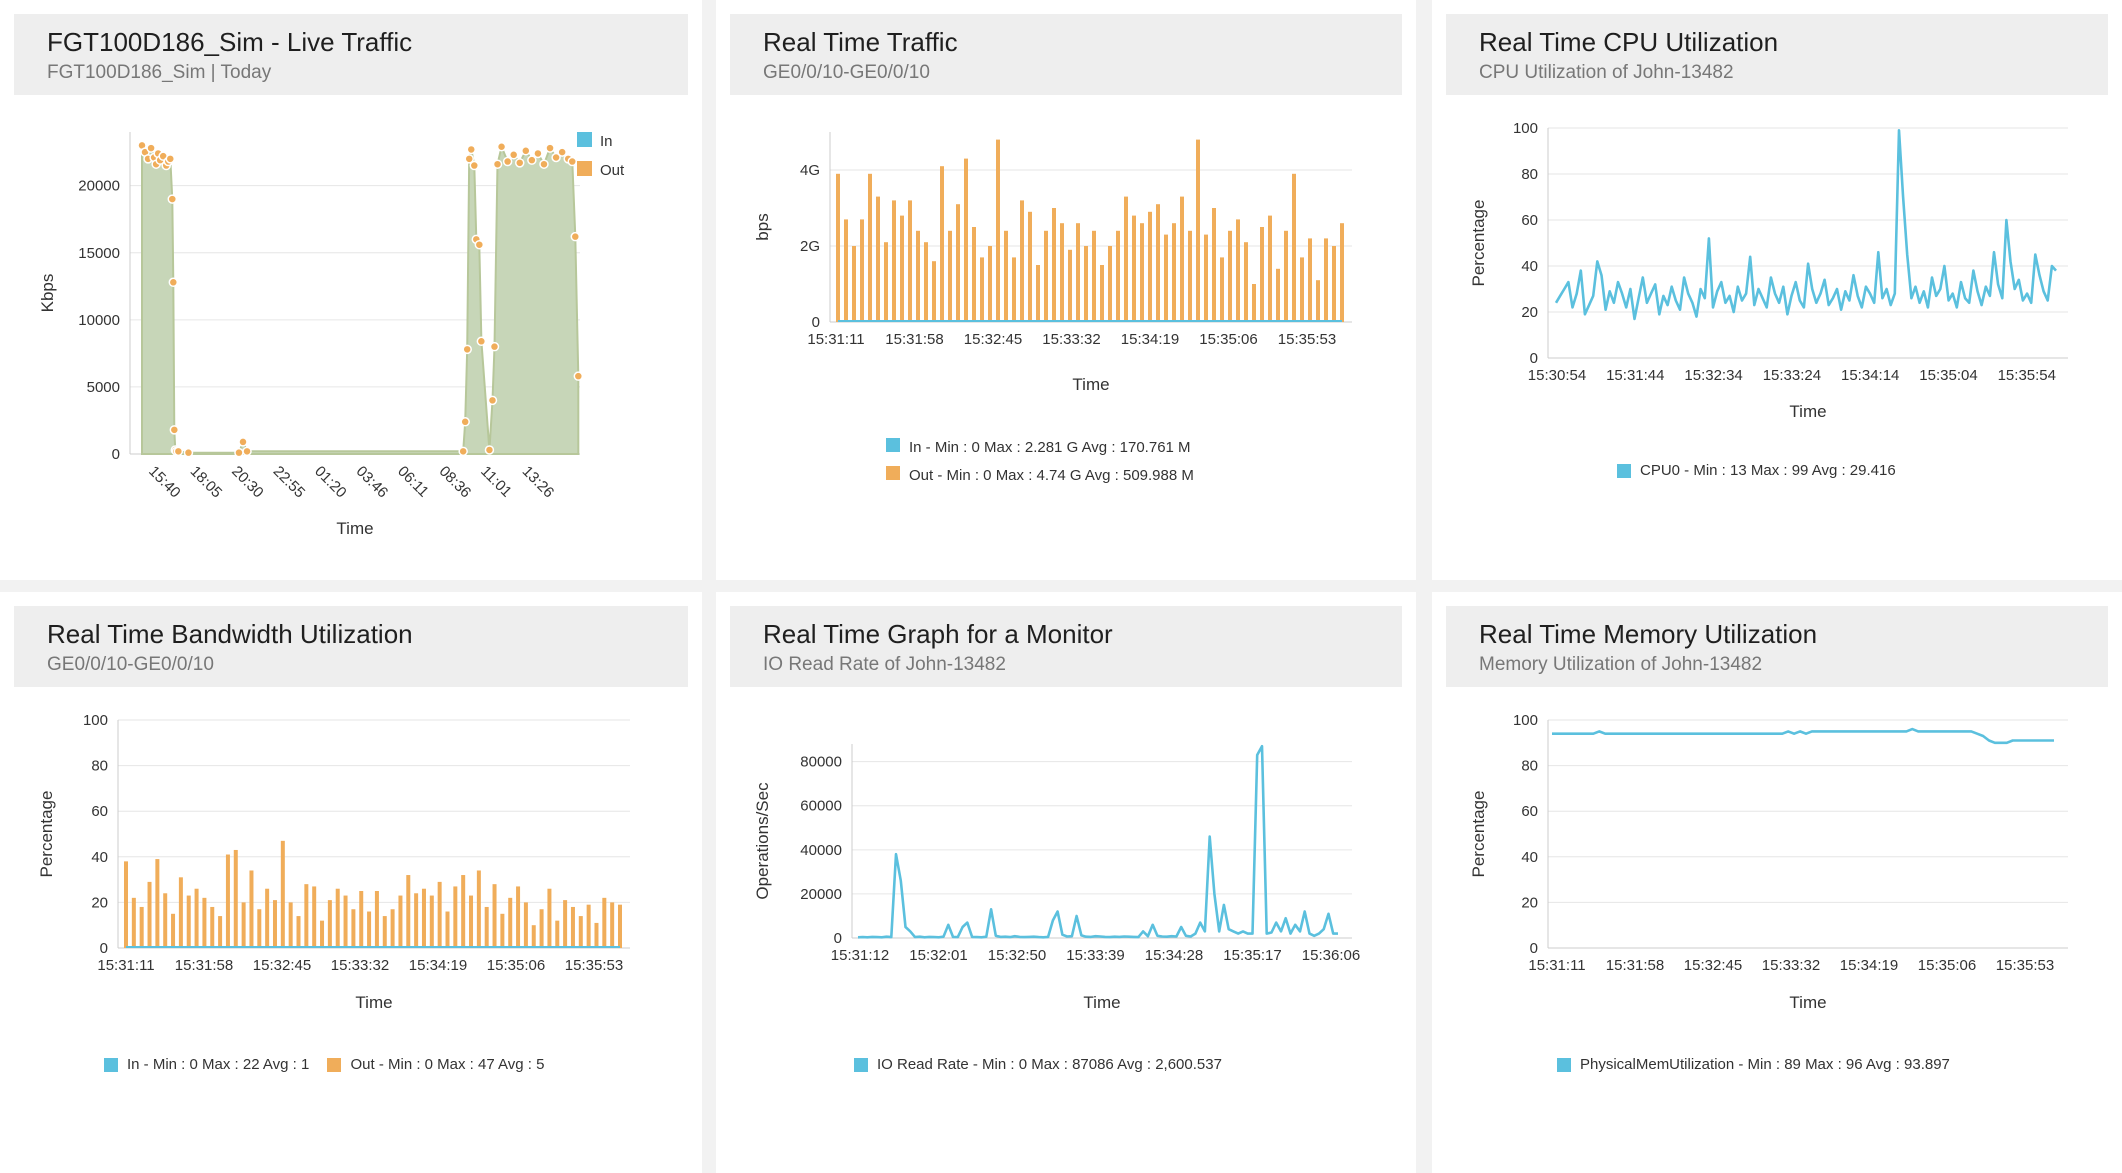 The width and height of the screenshot is (2122, 1173). What do you see at coordinates (230, 634) in the screenshot?
I see `panel-title: Real Time Bandwidth Utilization` at bounding box center [230, 634].